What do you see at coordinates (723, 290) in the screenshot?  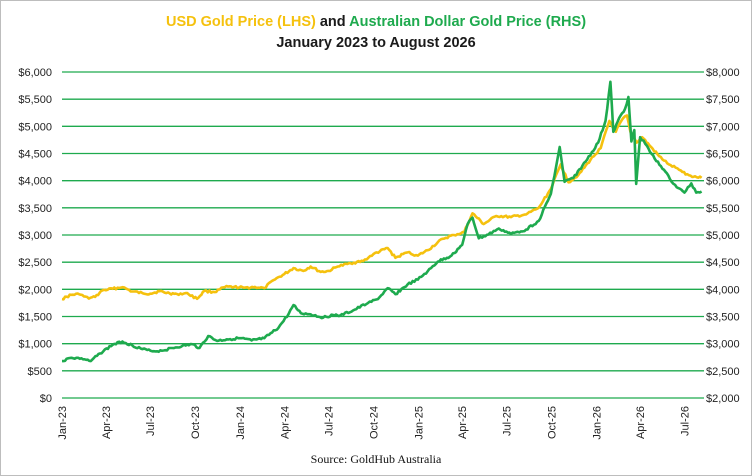 I see `right-axis-tick-label: $4,000` at bounding box center [723, 290].